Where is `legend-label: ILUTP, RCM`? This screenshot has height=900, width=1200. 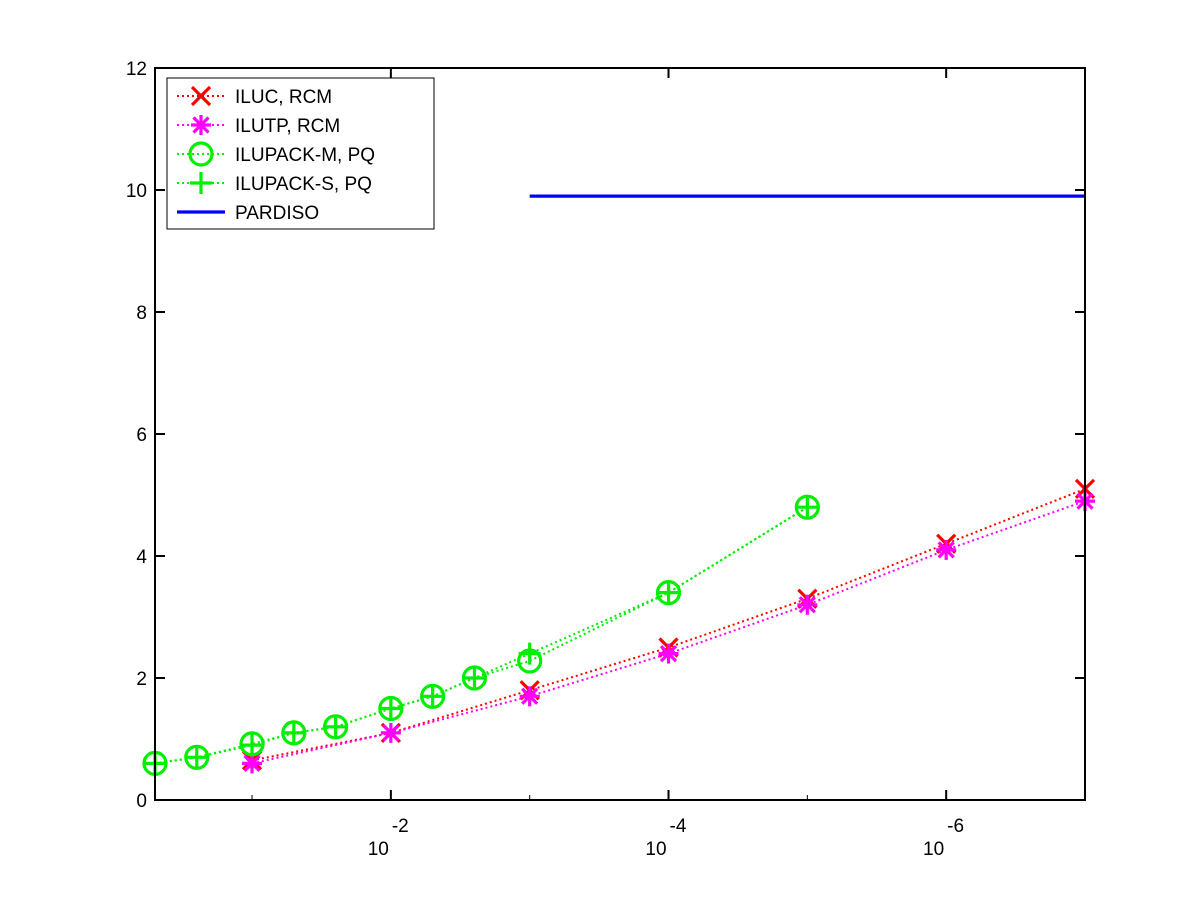
legend-label: ILUTP, RCM is located at coordinates (287, 126).